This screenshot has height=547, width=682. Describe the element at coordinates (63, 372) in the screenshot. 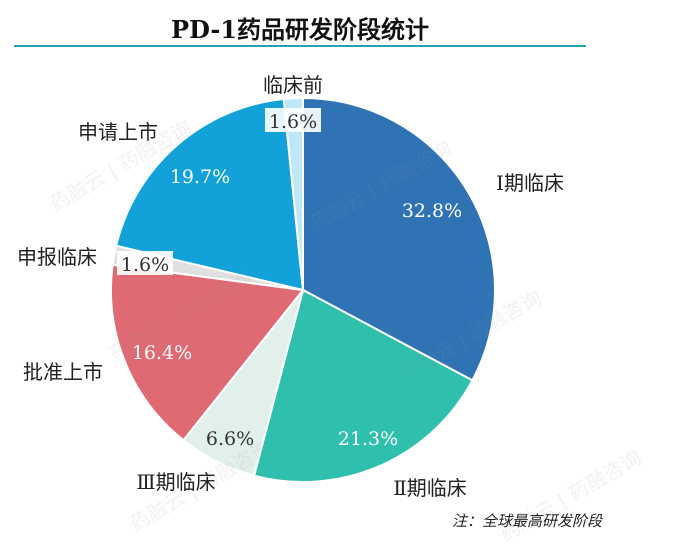

I see `category-label: 批准上市` at that location.